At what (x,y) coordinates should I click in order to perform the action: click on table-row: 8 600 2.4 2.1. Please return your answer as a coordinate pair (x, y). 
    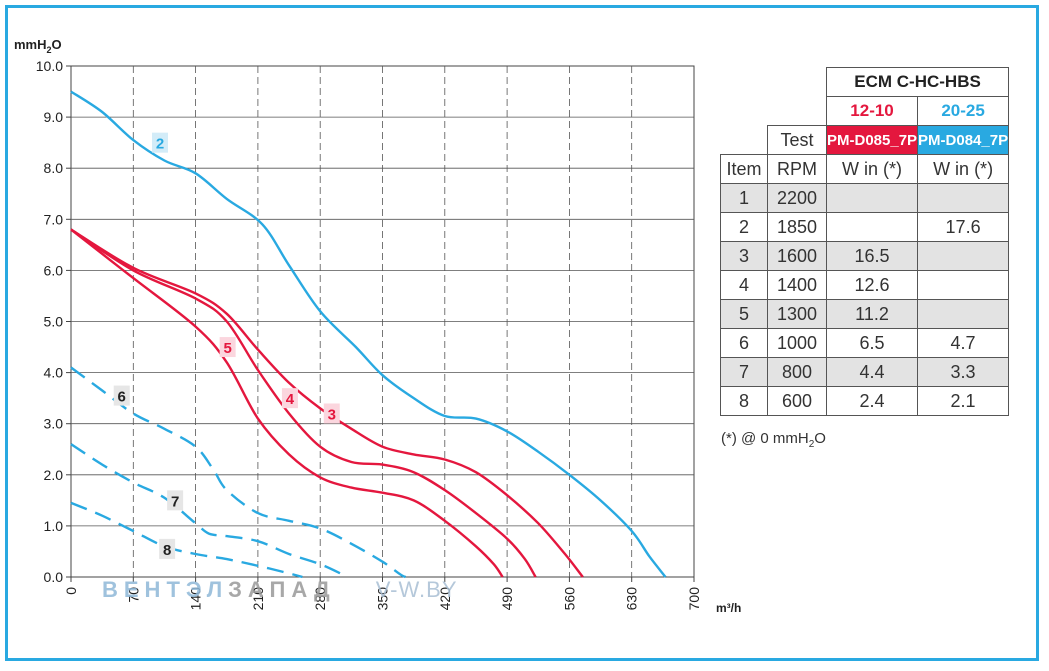
    Looking at the image, I should click on (865, 401).